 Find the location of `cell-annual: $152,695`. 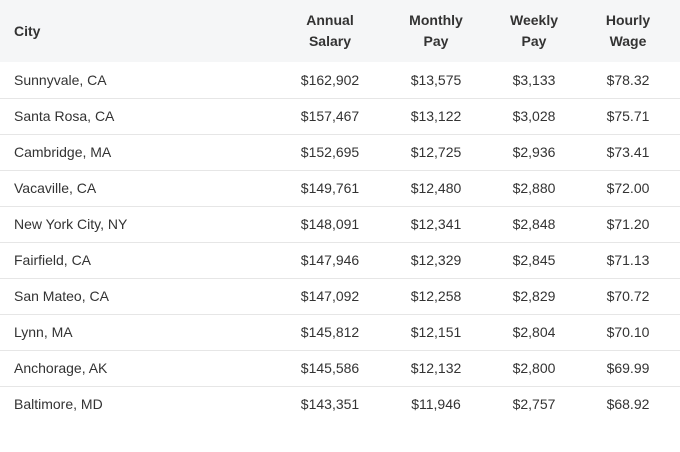

cell-annual: $152,695 is located at coordinates (330, 152).